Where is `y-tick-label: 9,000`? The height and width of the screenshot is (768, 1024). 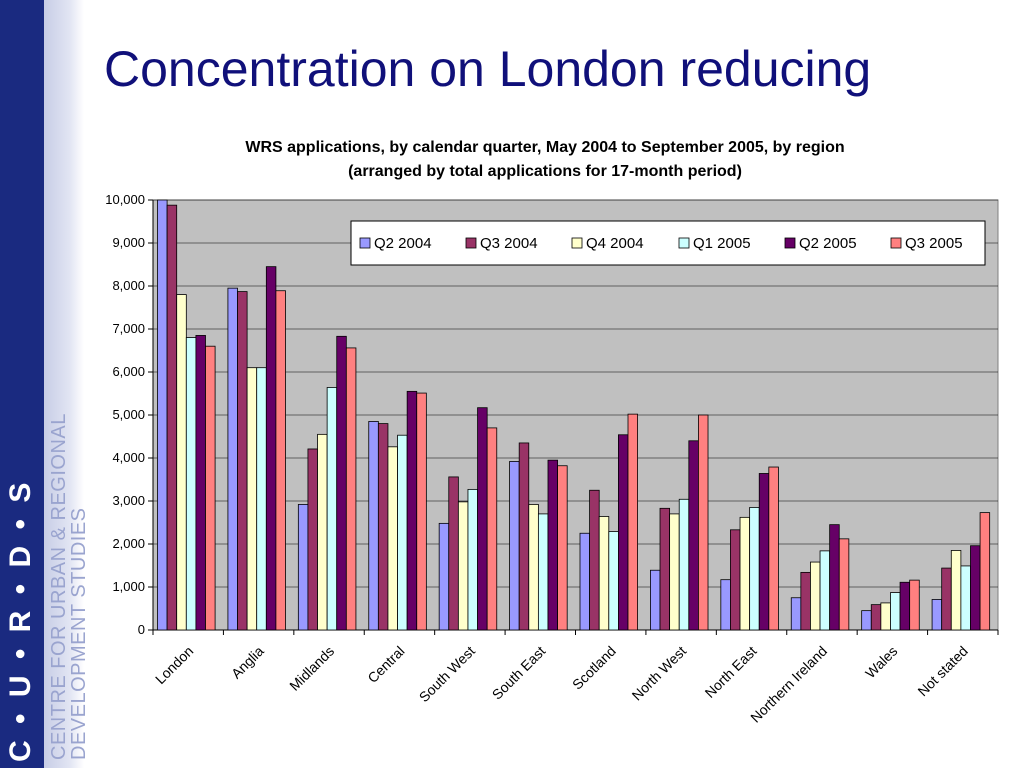
y-tick-label: 9,000 is located at coordinates (128, 242).